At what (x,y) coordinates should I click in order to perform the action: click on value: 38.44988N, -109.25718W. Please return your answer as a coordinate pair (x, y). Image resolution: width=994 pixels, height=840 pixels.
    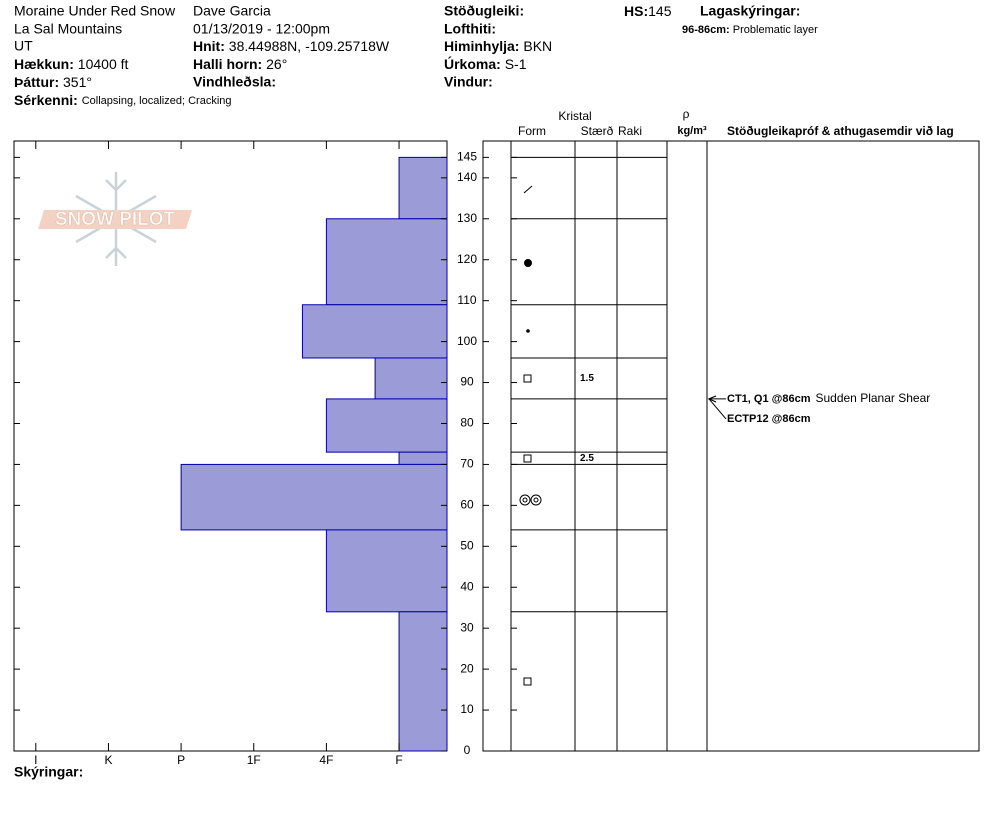
    Looking at the image, I should click on (309, 46).